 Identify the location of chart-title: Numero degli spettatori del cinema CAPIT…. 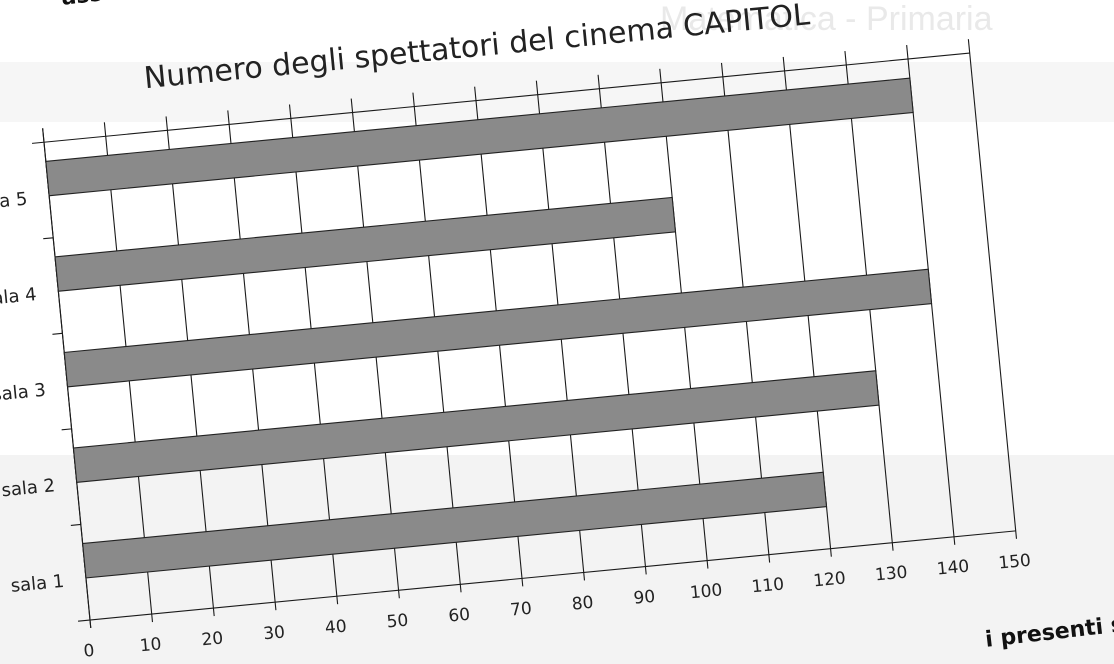
(476, 48).